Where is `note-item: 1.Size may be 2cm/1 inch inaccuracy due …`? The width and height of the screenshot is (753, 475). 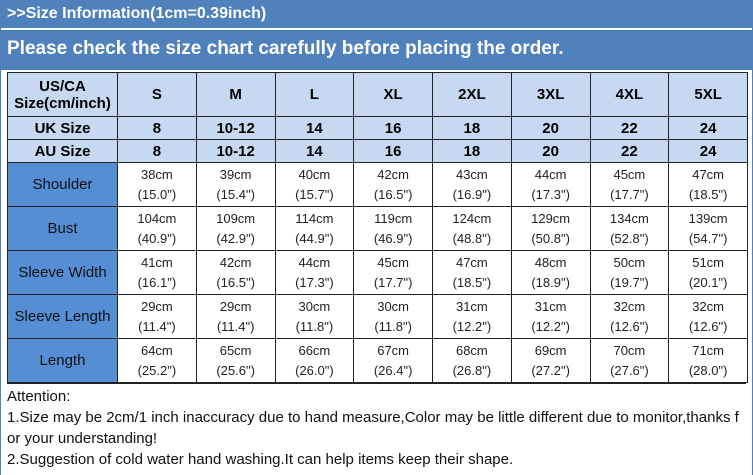
note-item: 1.Size may be 2cm/1 inch inaccuracy due … is located at coordinates (373, 428).